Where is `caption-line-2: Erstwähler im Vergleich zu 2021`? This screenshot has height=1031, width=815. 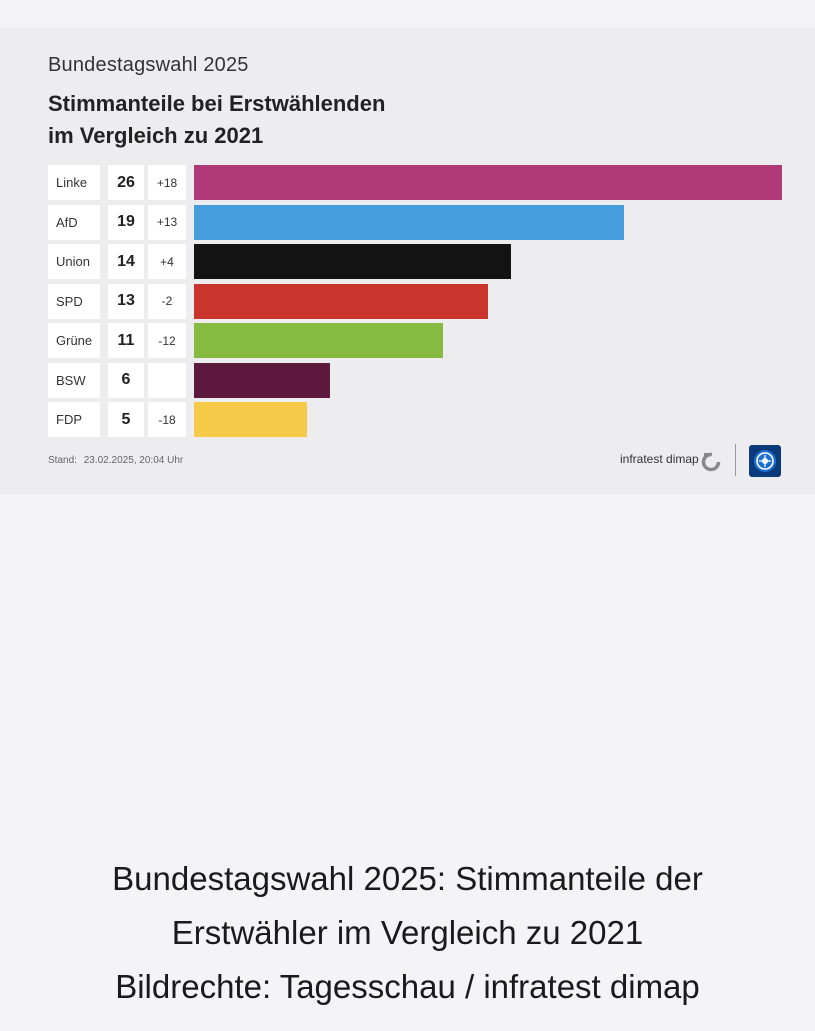
caption-line-2: Erstwähler im Vergleich zu 2021 is located at coordinates (407, 932).